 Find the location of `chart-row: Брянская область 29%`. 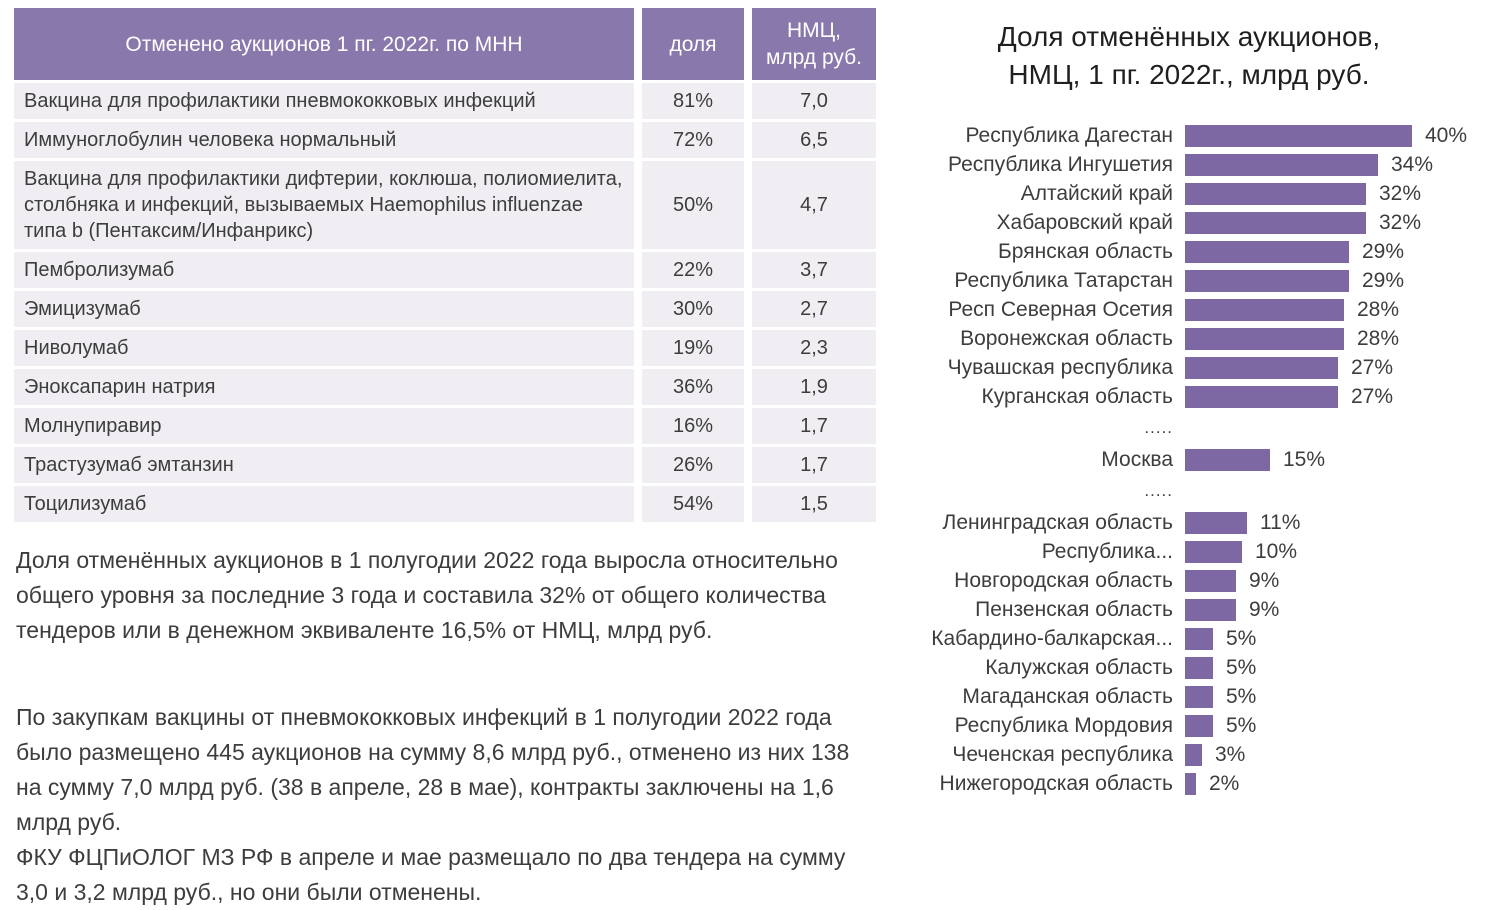

chart-row: Брянская область 29% is located at coordinates (1189, 251).